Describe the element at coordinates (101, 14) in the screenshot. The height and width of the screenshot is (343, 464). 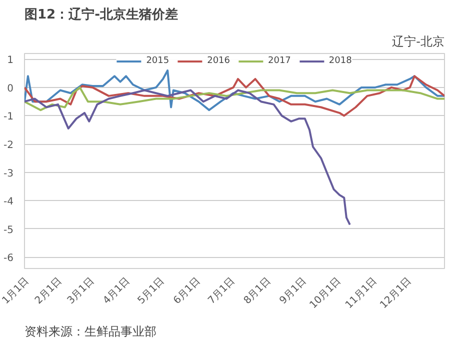
I see `chart-title: 图12：辽宁-北京生猪价差` at that location.